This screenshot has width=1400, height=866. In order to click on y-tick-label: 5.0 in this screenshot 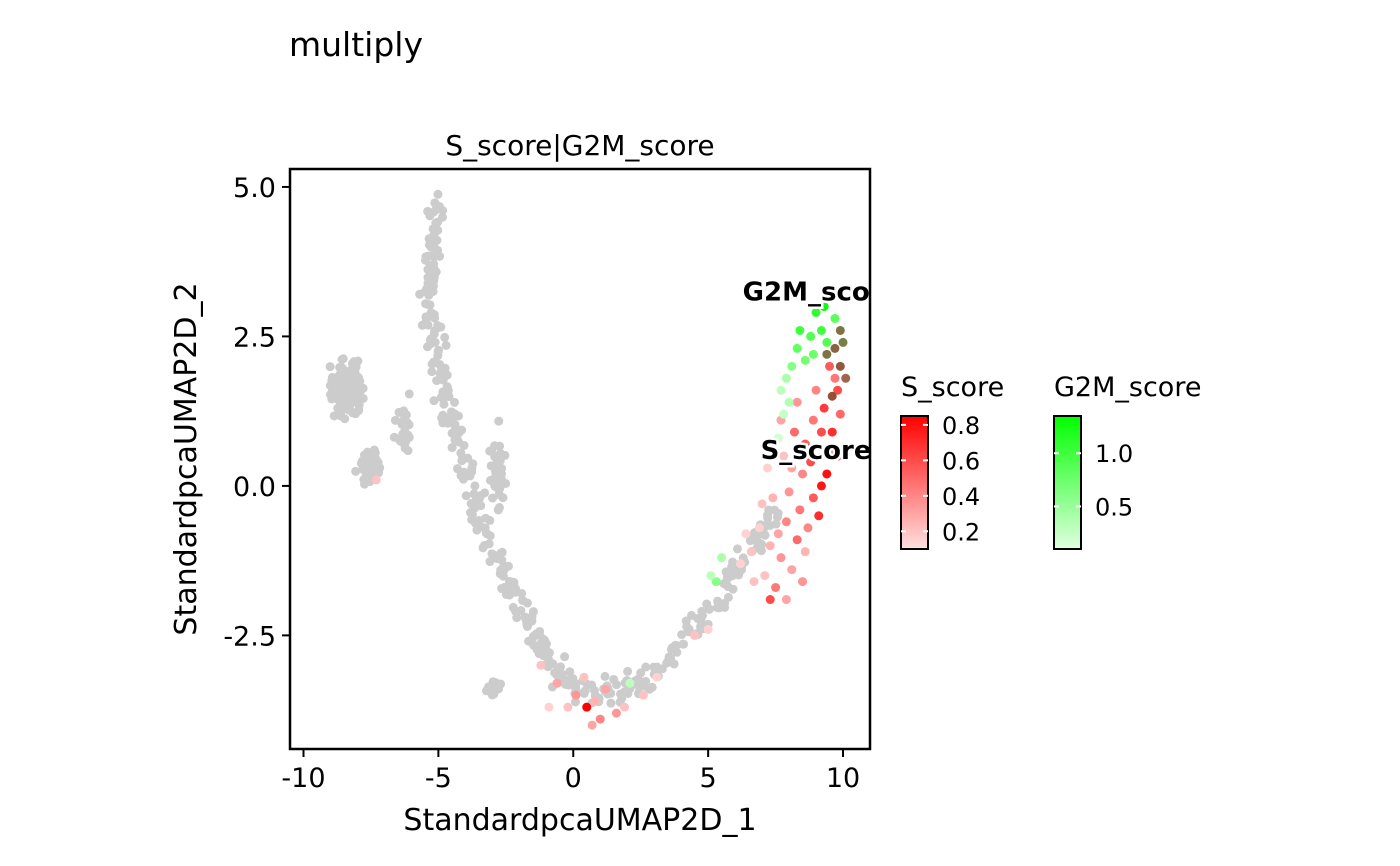, I will do `click(254, 188)`.